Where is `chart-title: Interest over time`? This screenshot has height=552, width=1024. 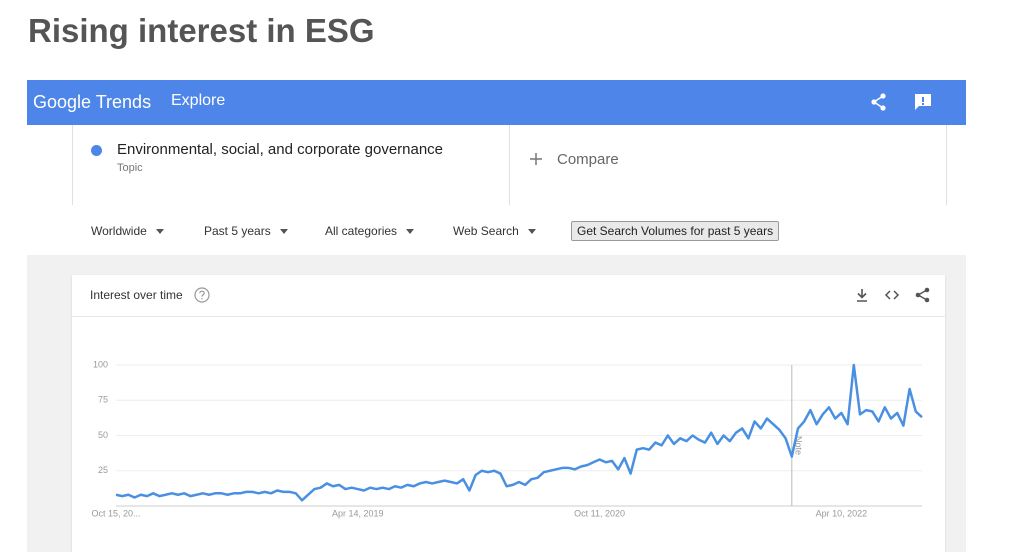 chart-title: Interest over time is located at coordinates (136, 295).